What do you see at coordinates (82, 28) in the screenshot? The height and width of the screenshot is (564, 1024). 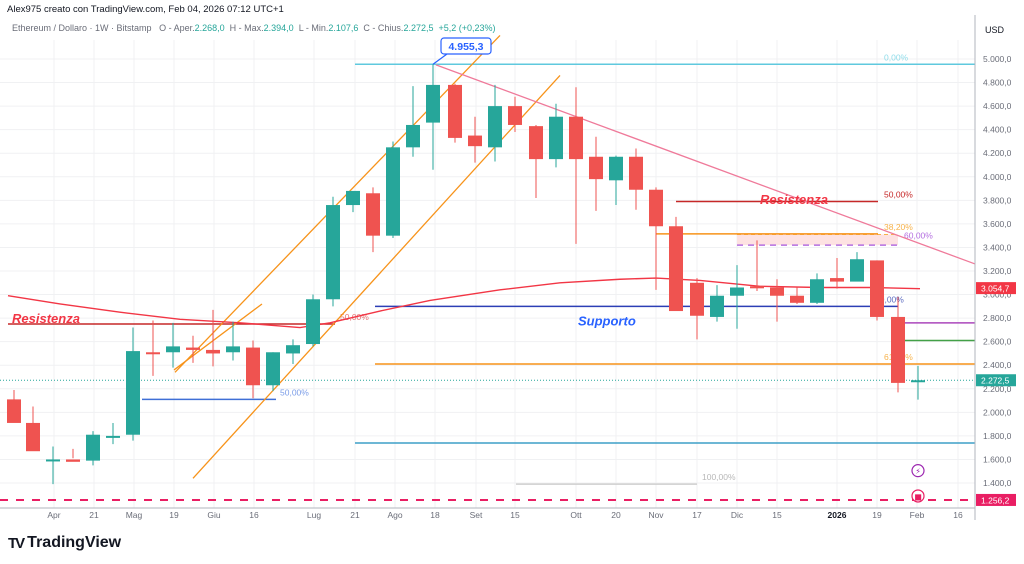 I see `symbol-name: Ethereum / Dollaro · 1W · Bitstamp` at bounding box center [82, 28].